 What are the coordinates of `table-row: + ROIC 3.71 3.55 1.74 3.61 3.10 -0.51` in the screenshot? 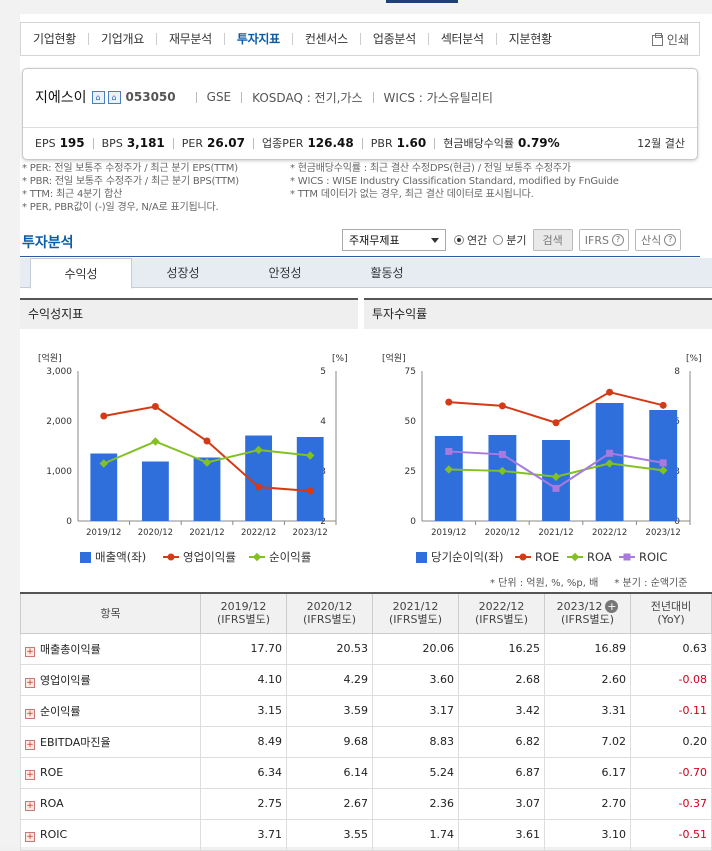 It's located at (366, 835).